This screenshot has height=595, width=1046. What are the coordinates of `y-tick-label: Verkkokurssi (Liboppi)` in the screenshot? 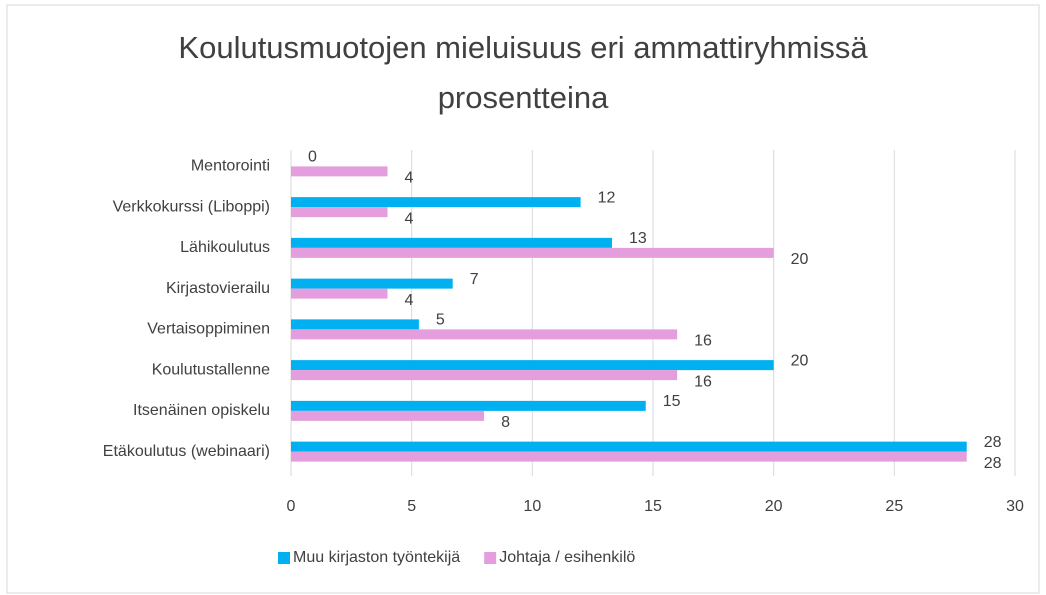 It's located at (191, 206).